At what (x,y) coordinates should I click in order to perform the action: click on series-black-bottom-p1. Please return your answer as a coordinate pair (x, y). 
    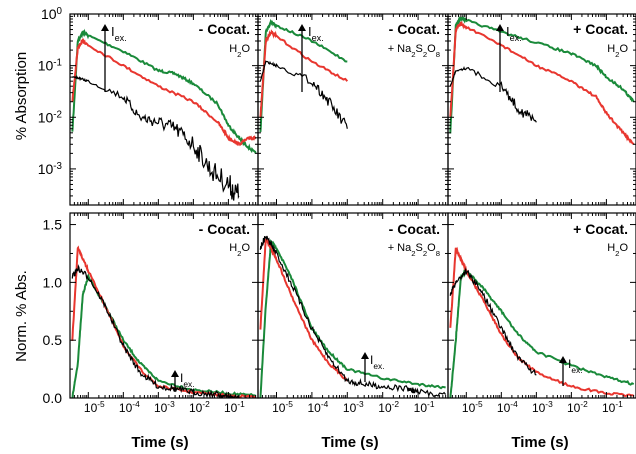
    Looking at the image, I should click on (155, 331).